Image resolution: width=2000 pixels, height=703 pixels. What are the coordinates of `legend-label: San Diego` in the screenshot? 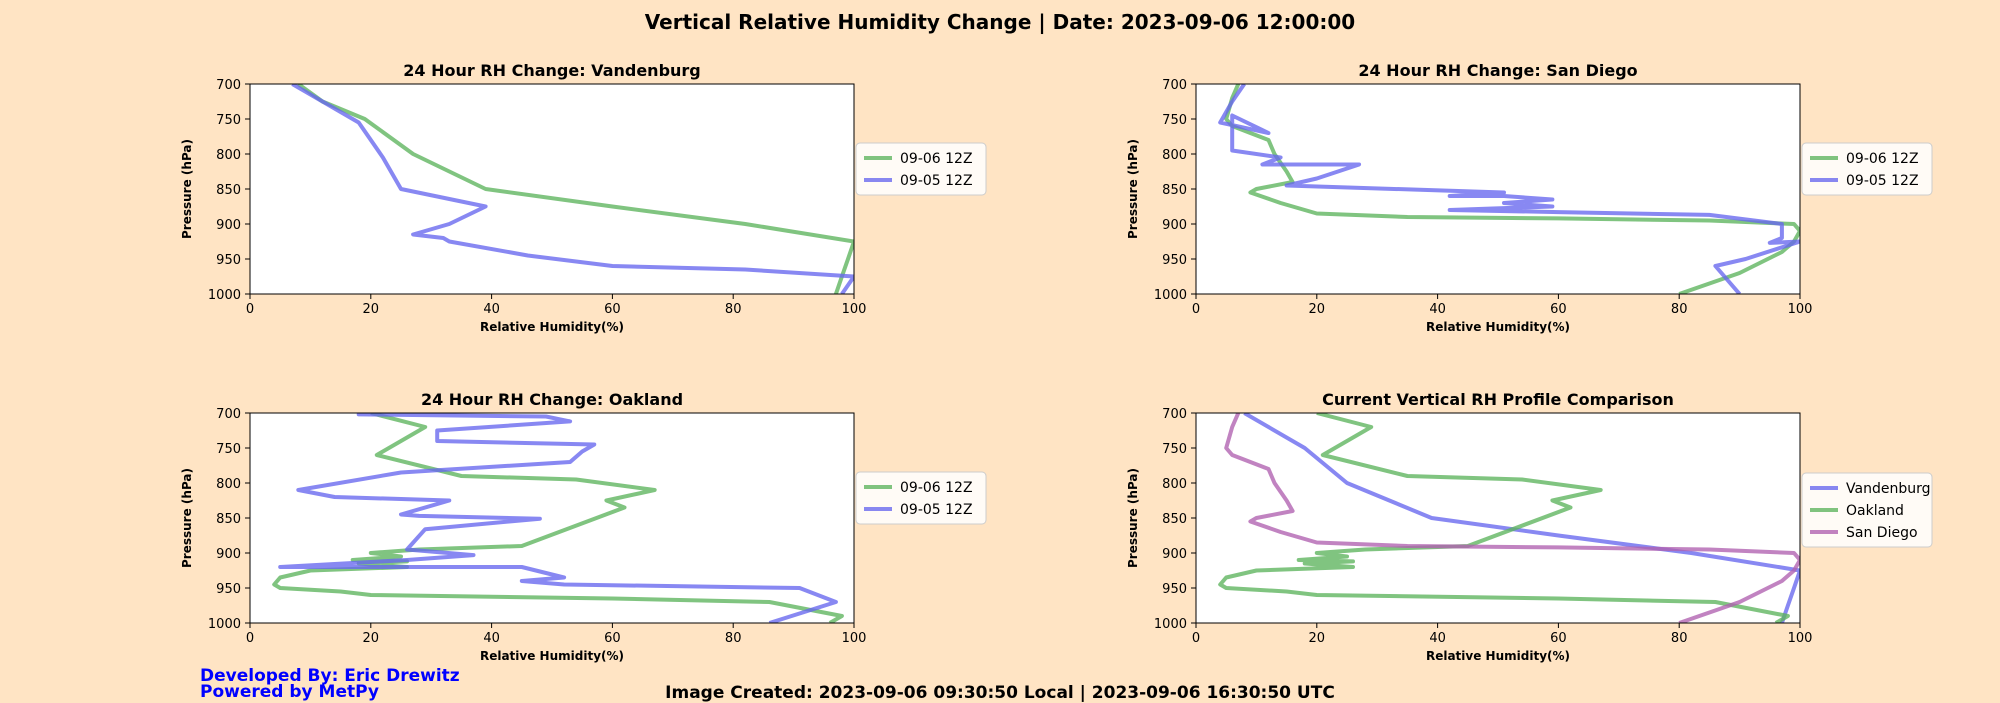 It's located at (1882, 533).